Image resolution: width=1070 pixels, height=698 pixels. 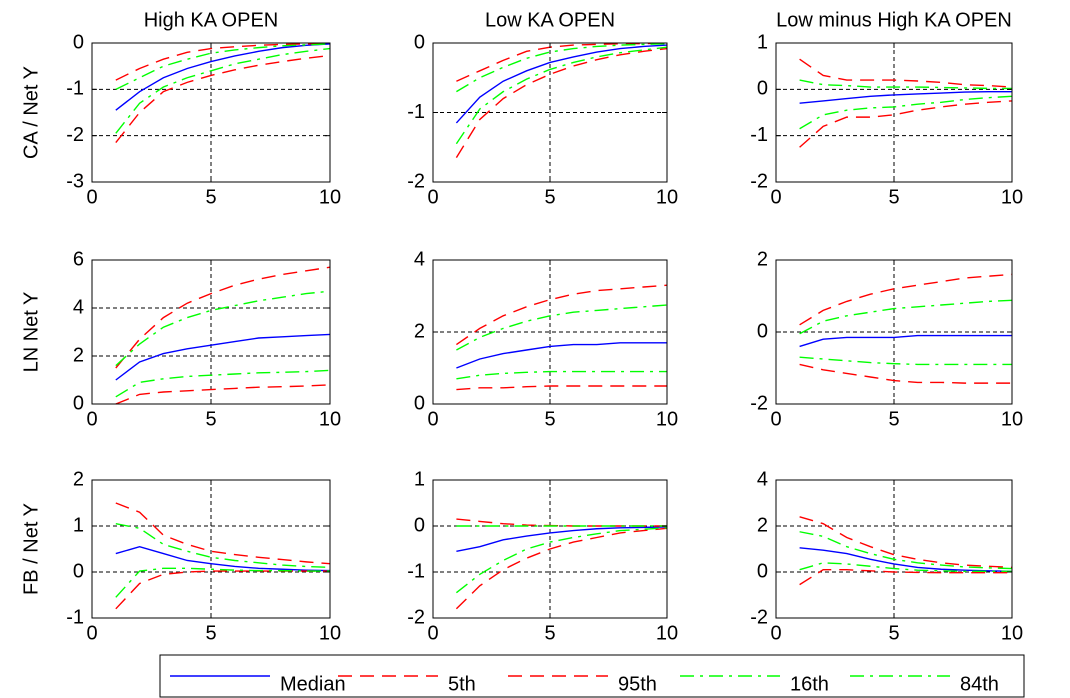 What do you see at coordinates (550, 20) in the screenshot?
I see `subplot-title: Low KA OPEN` at bounding box center [550, 20].